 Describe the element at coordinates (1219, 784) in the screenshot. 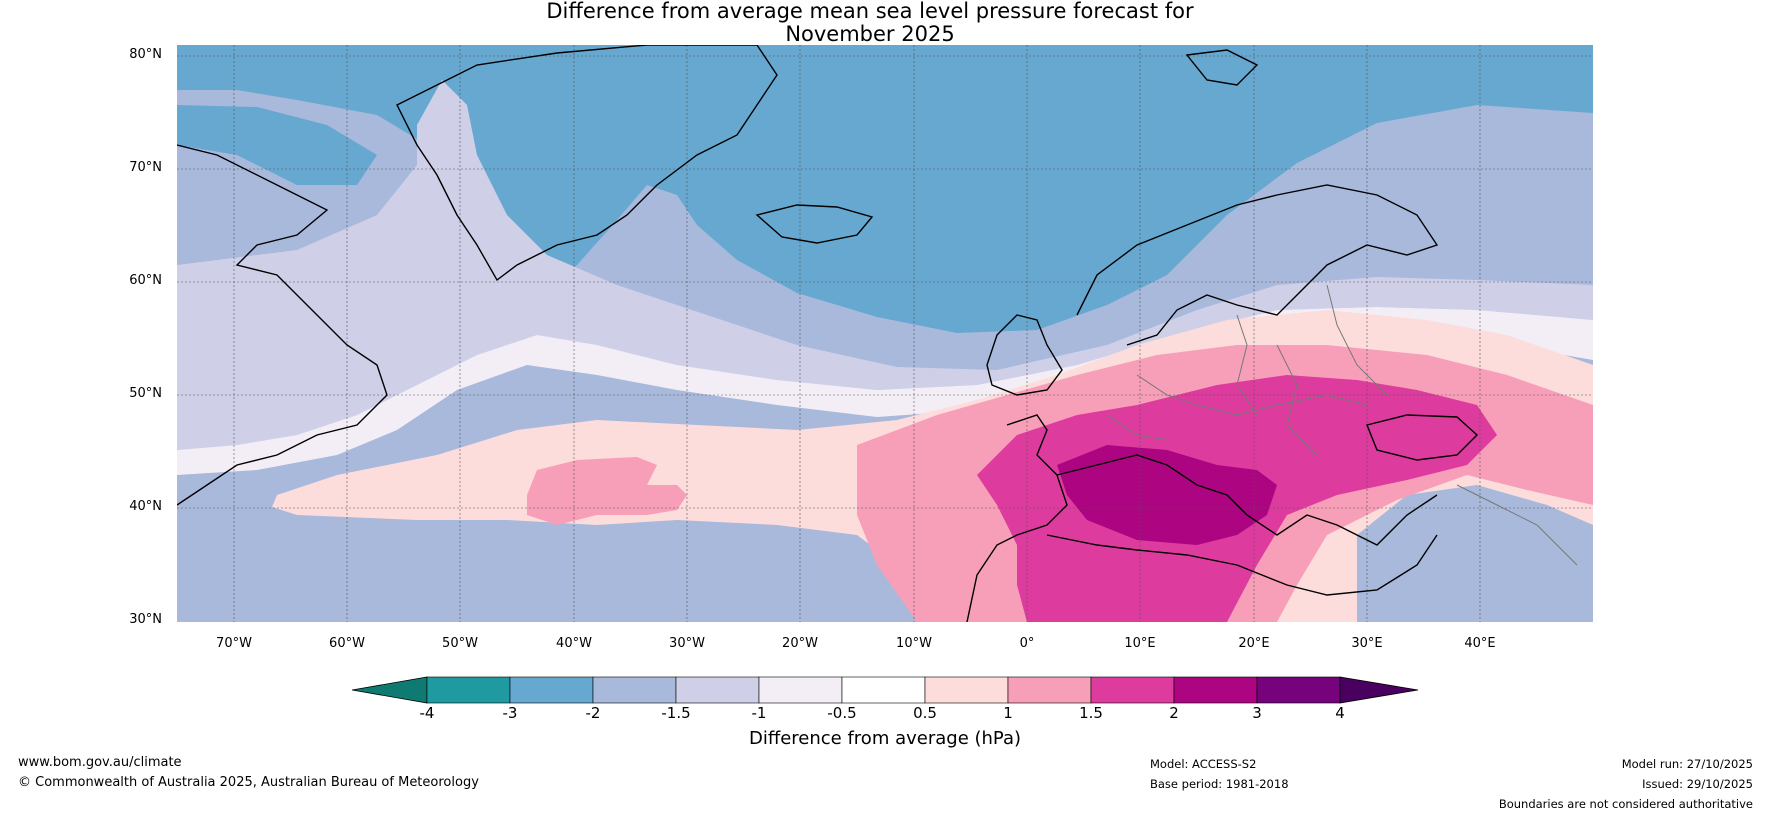

I see `base-period: Base period: 1981-2018` at that location.